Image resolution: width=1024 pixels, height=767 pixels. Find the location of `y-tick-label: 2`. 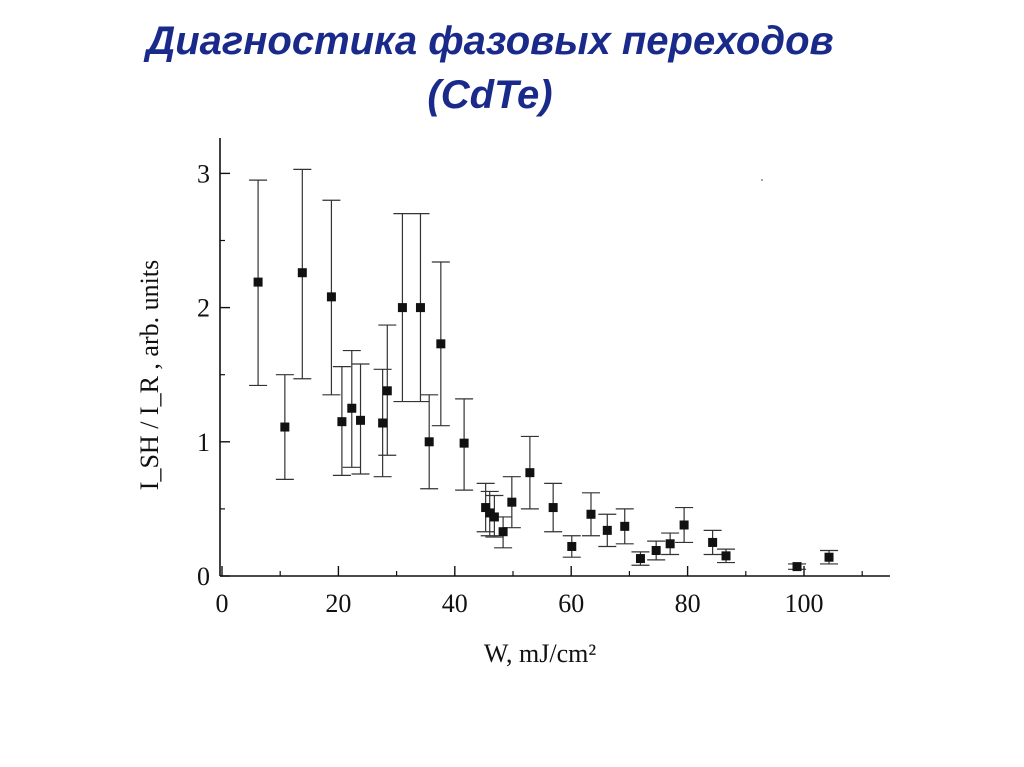

y-tick-label: 2 is located at coordinates (203, 308).